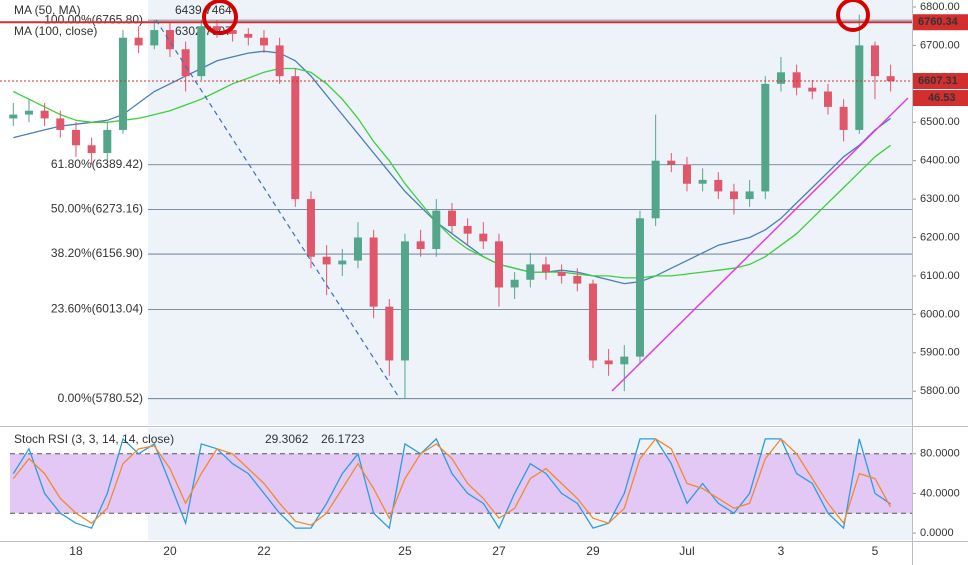  Describe the element at coordinates (942, 98) in the screenshot. I see `countdown: 46.53` at that location.